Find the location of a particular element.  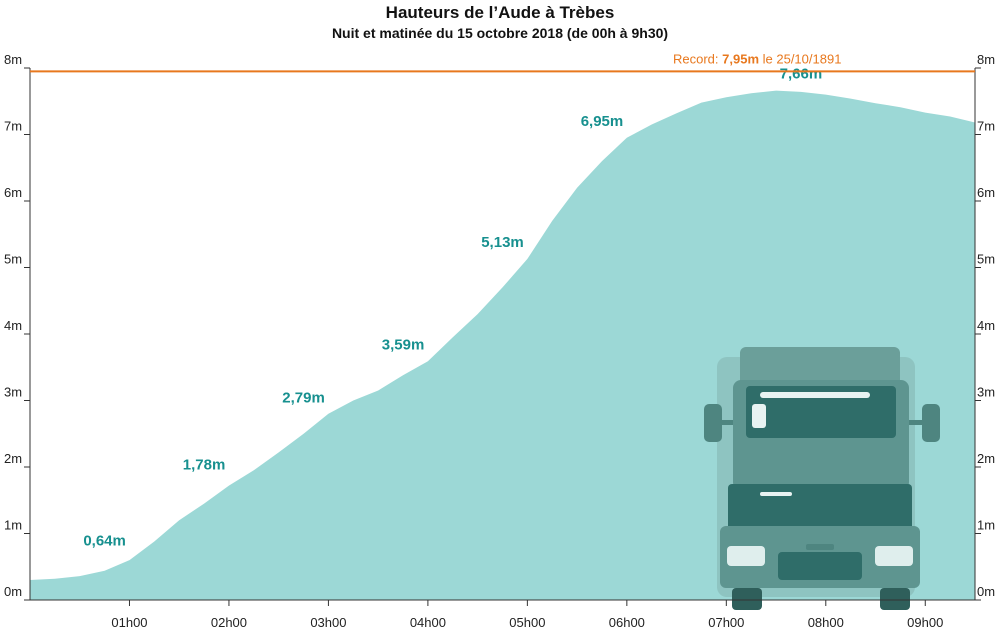

y-tick-label-left: 4m is located at coordinates (13, 325).